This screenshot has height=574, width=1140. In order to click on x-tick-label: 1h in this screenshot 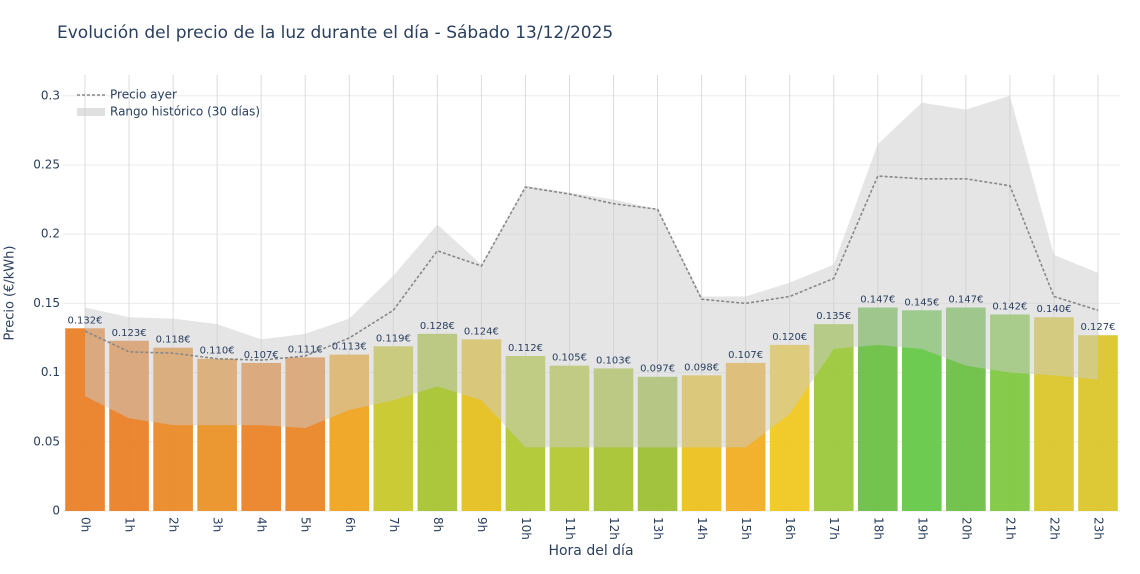, I will do `click(130, 524)`.